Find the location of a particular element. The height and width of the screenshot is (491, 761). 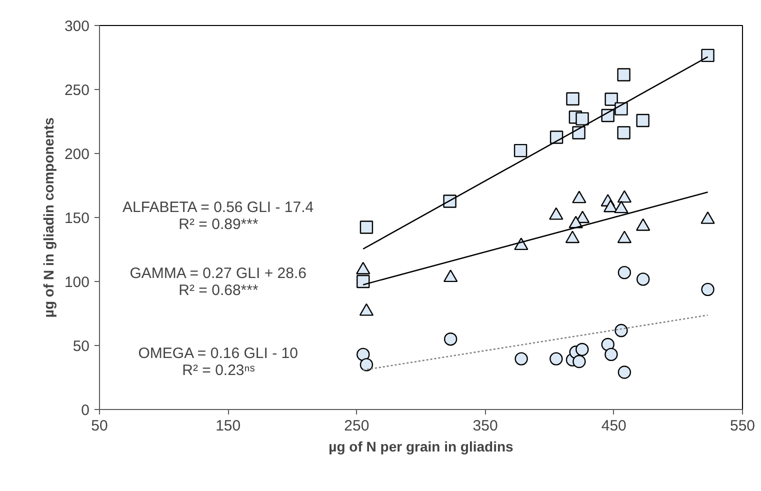

x-axis-title: µg of N per grain in gliadins is located at coordinates (421, 446).